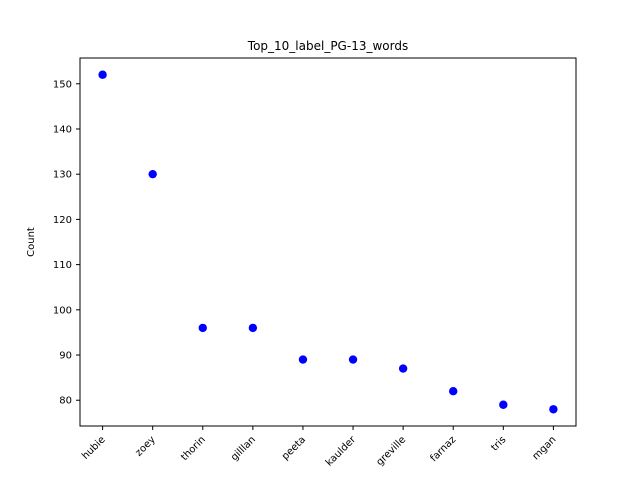 The height and width of the screenshot is (480, 640). Describe the element at coordinates (303, 359) in the screenshot. I see `data-point-peeta` at that location.